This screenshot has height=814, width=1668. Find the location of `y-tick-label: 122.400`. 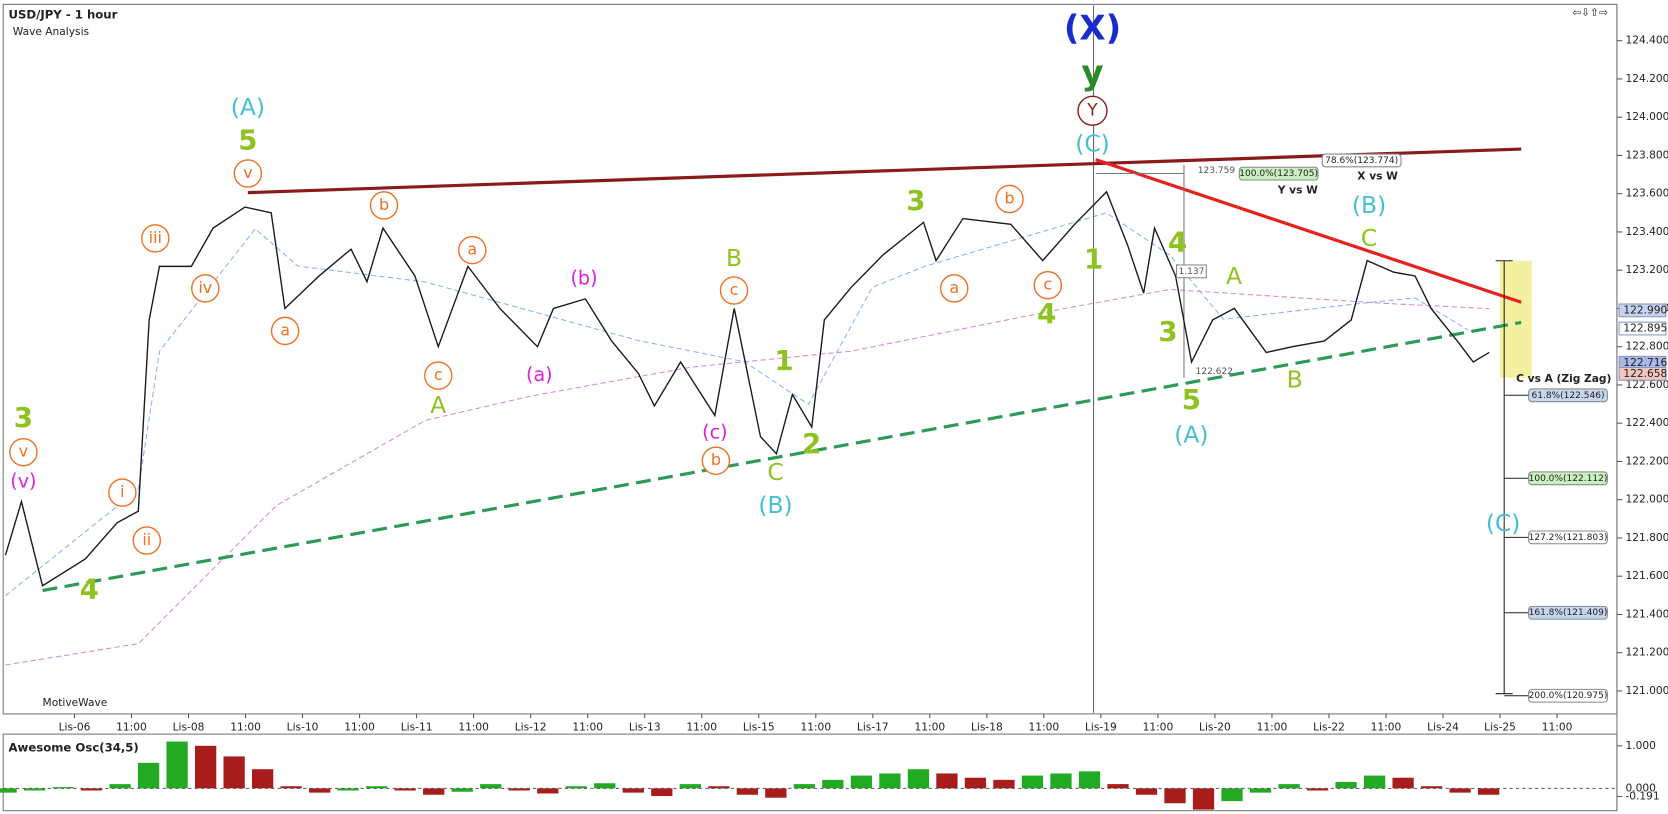

y-tick-label: 122.400 is located at coordinates (1646, 422).